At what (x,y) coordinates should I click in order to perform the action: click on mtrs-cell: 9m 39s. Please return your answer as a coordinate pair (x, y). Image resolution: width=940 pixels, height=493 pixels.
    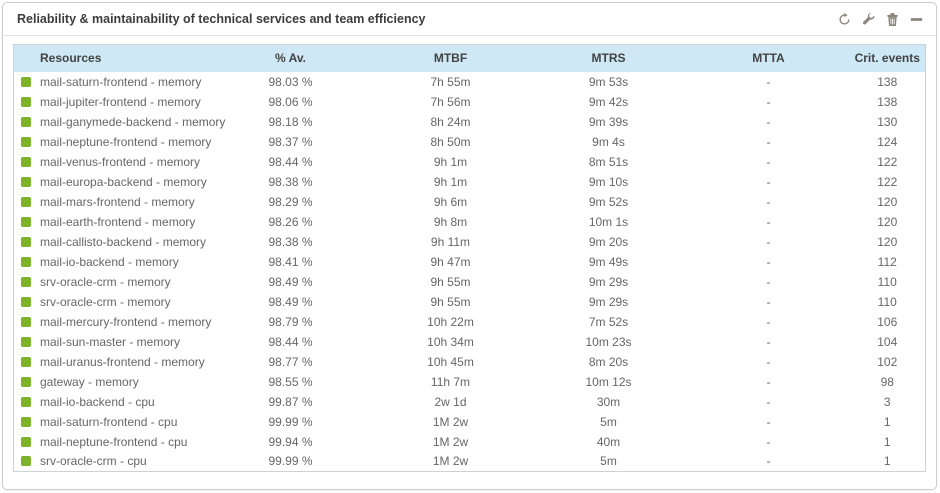
    Looking at the image, I should click on (608, 121).